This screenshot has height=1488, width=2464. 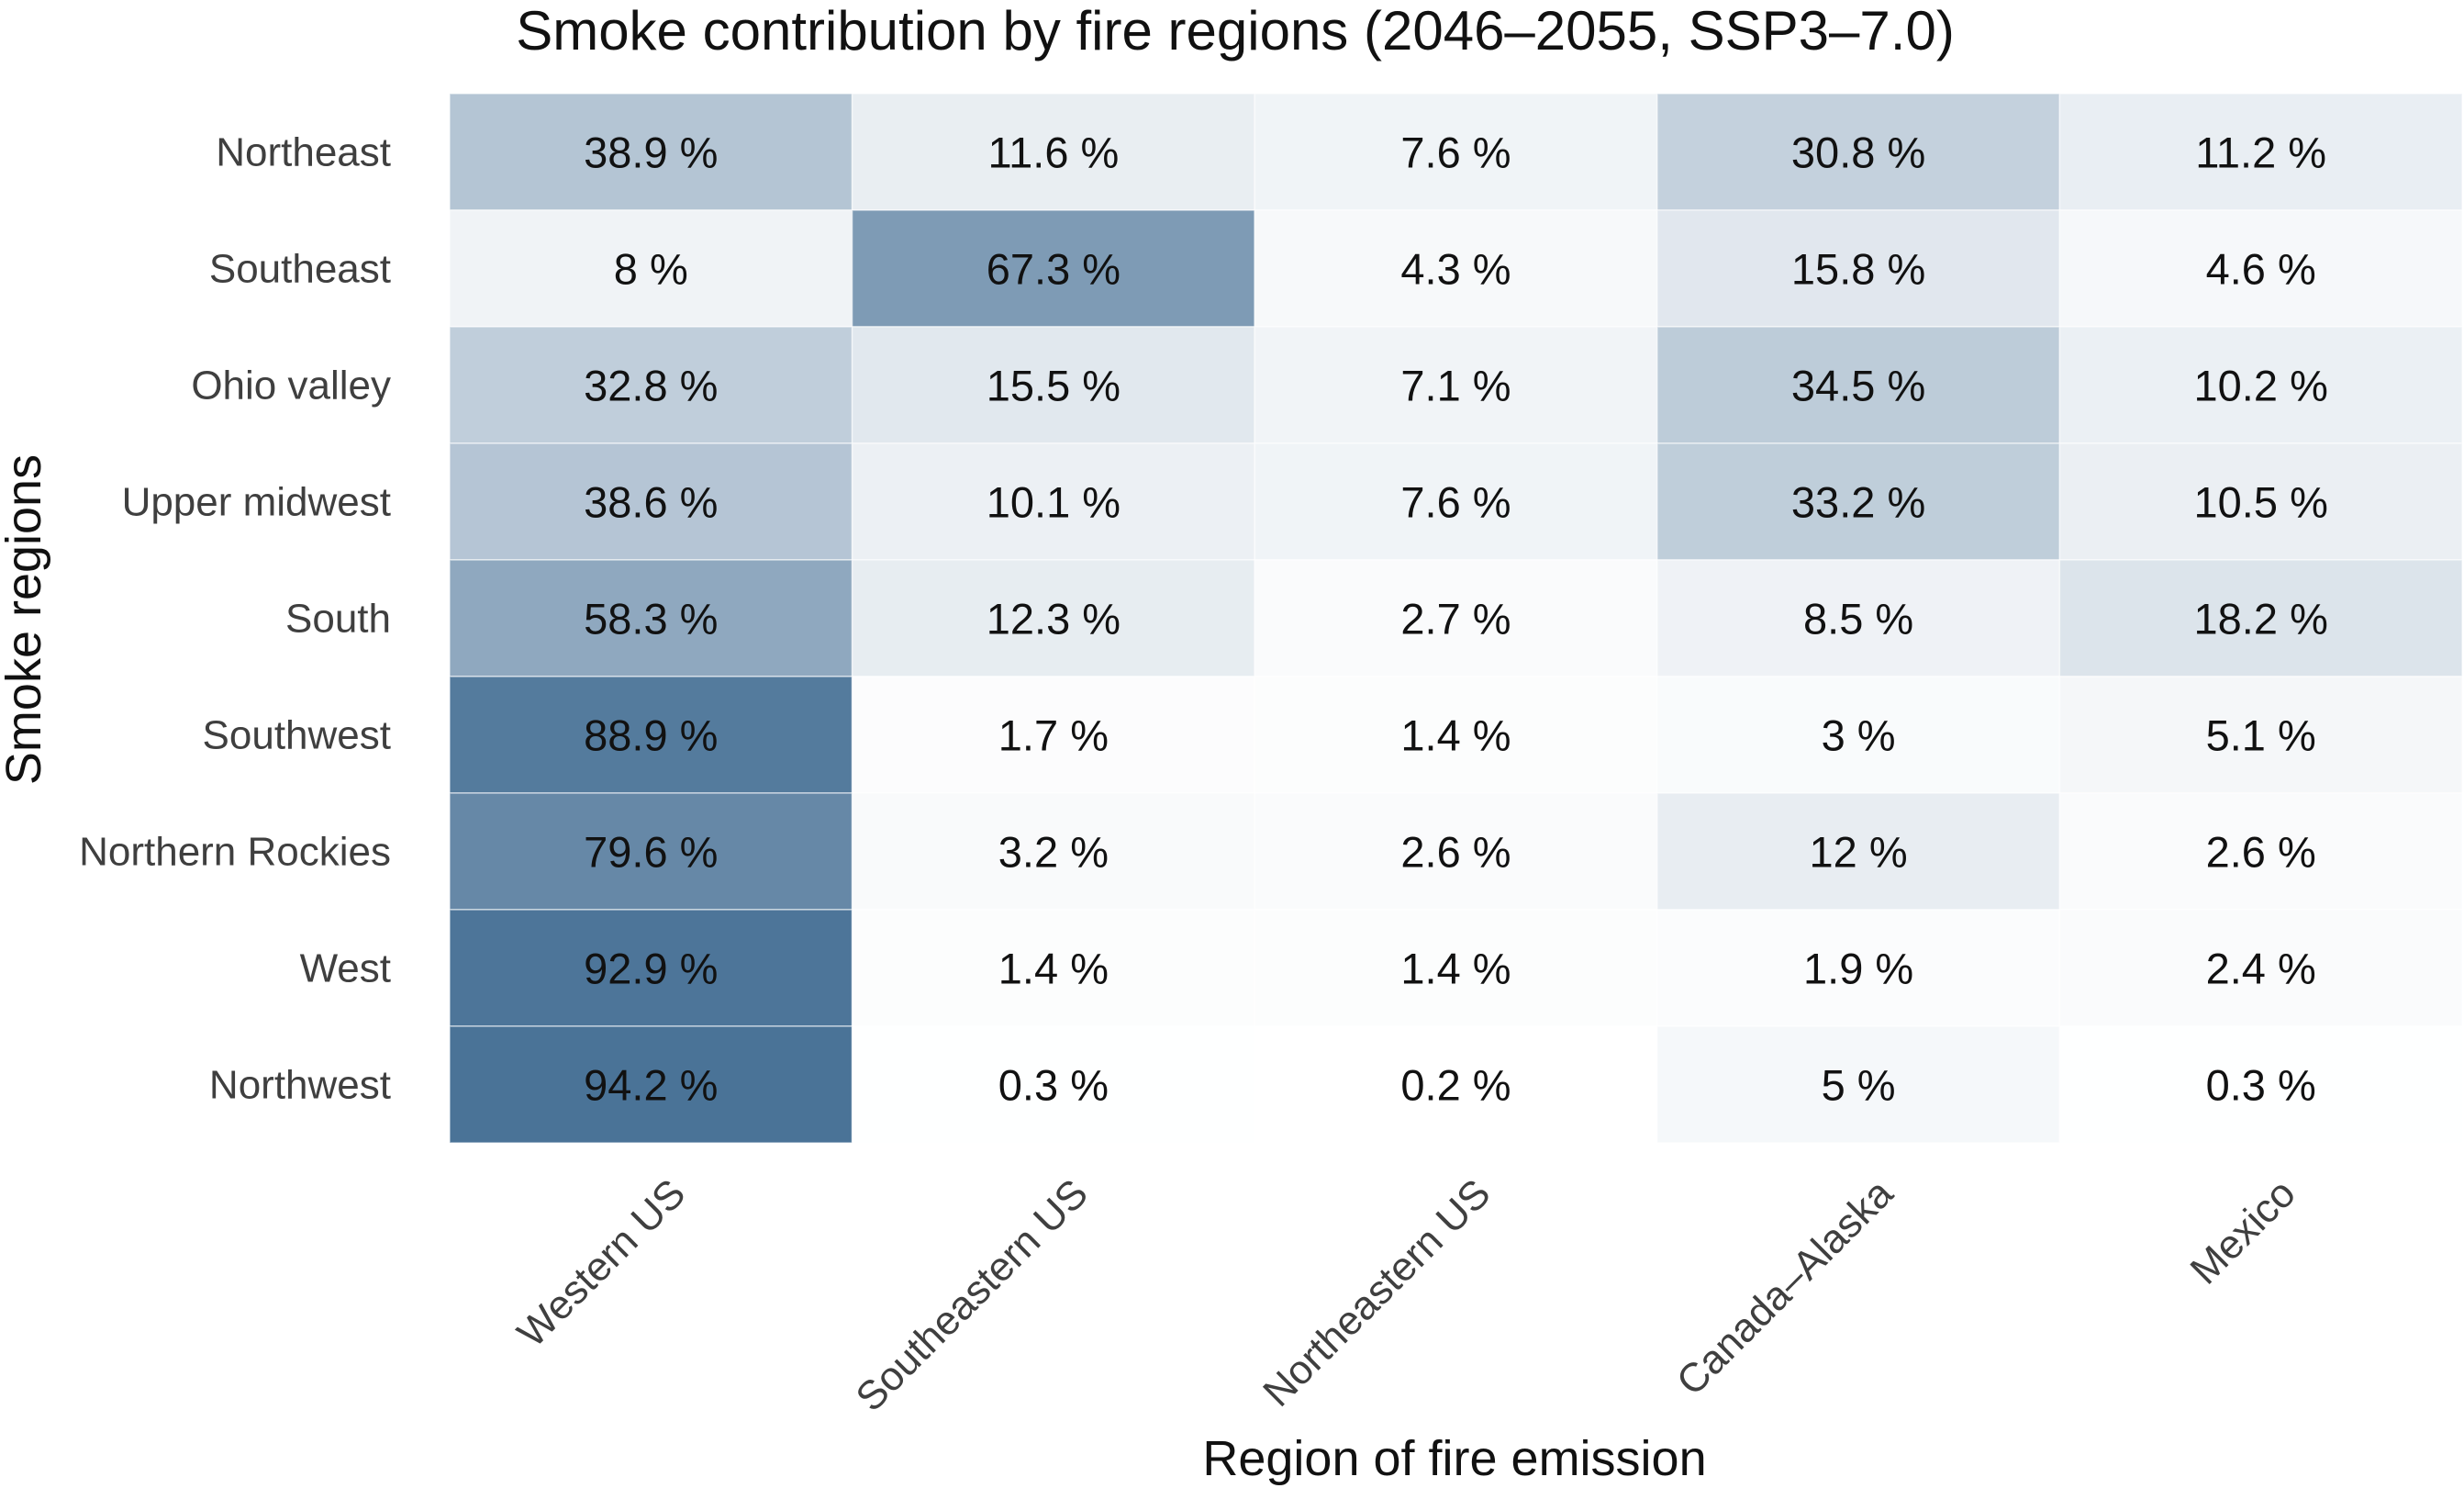 I want to click on cell-value-label: 10.2 %, so click(x=2261, y=386).